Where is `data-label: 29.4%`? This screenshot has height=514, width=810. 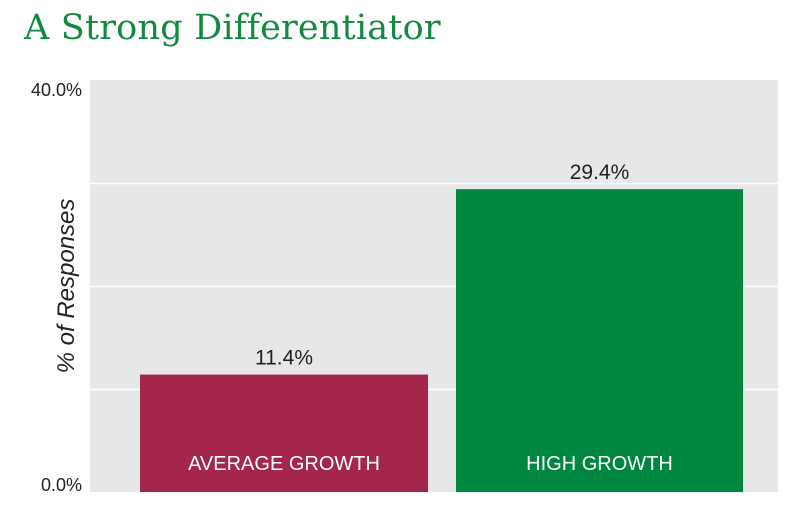
data-label: 29.4% is located at coordinates (600, 172).